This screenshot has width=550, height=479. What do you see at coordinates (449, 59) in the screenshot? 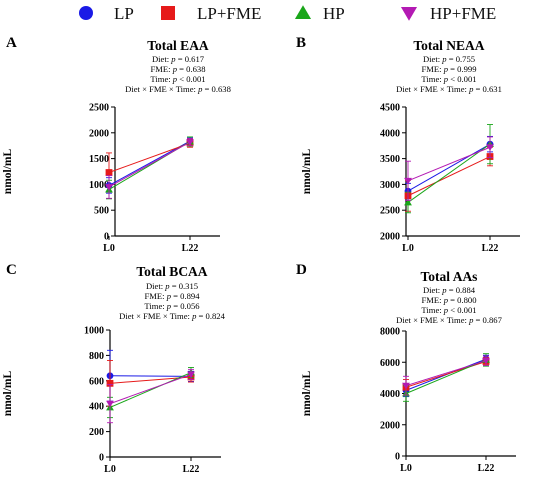
I see `stat-line: Diet: p = 0.755` at bounding box center [449, 59].